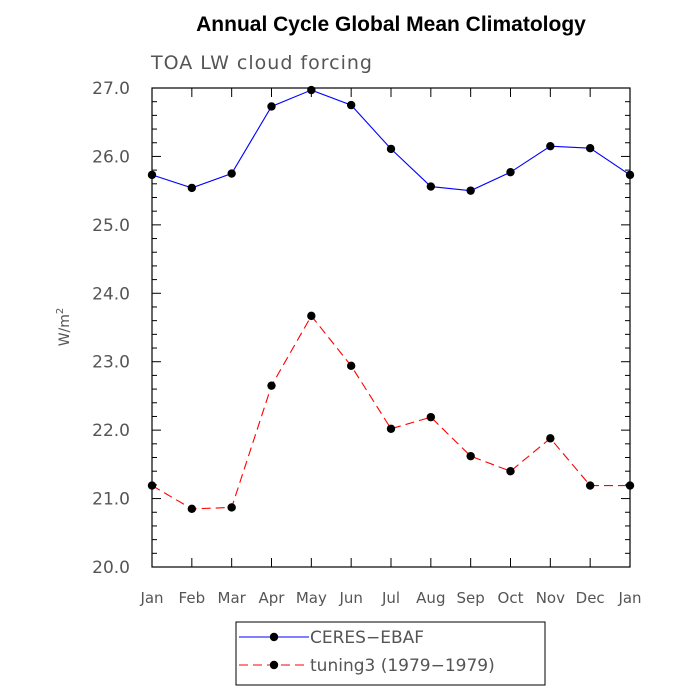 The height and width of the screenshot is (700, 700). Describe the element at coordinates (272, 598) in the screenshot. I see `x-tick-label: Apr` at that location.